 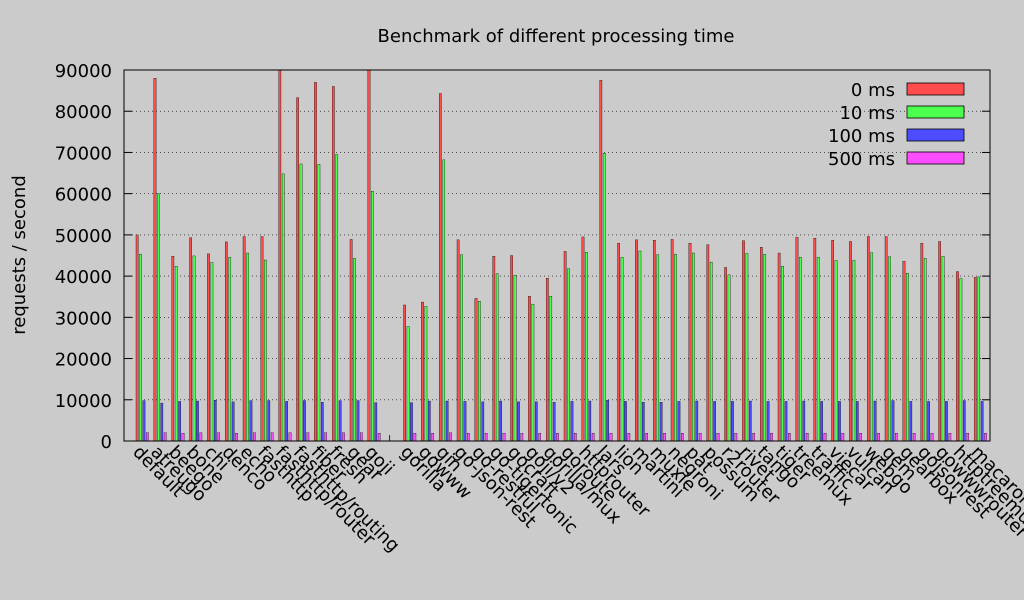 I want to click on y-tick-label: 10000, so click(x=83, y=401).